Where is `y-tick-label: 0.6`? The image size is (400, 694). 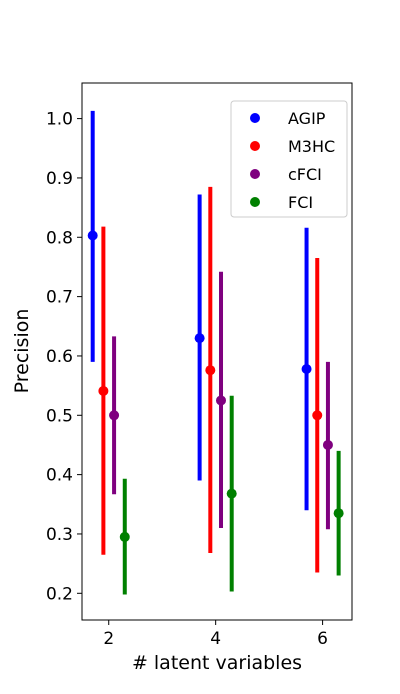 y-tick-label: 0.6 is located at coordinates (59, 357).